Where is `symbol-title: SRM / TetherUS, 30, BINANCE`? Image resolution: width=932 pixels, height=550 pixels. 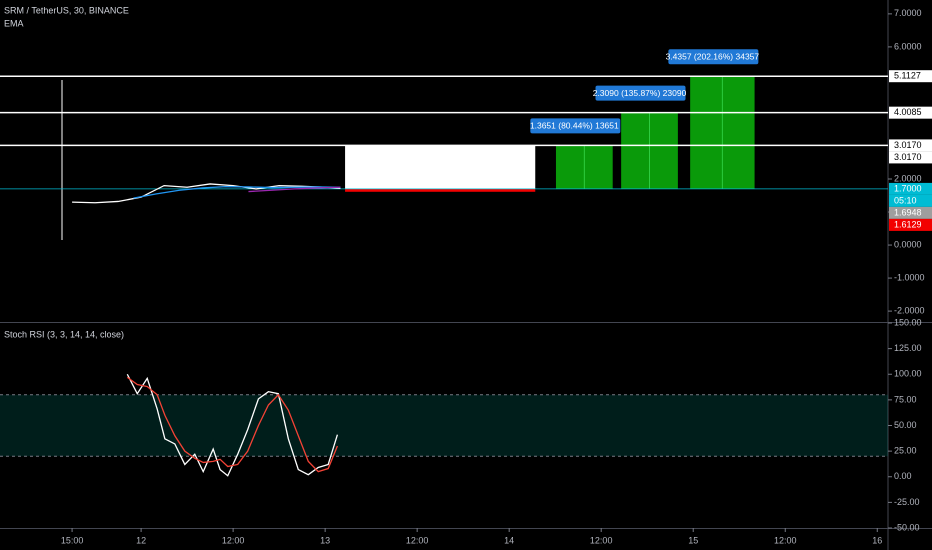 symbol-title: SRM / TetherUS, 30, BINANCE is located at coordinates (66, 10).